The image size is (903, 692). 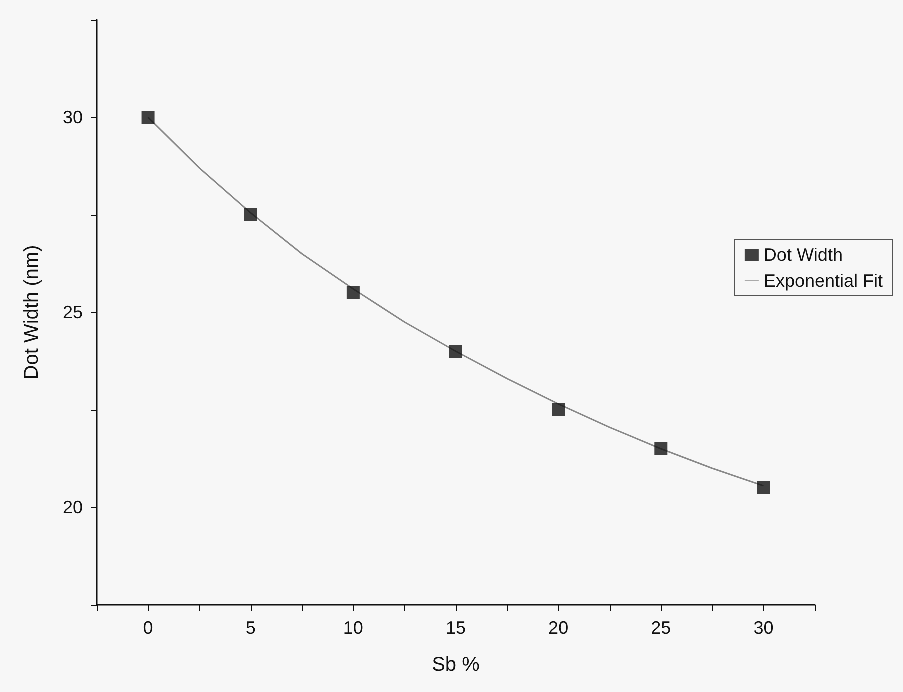 I want to click on x-tick-label: 5, so click(x=251, y=628).